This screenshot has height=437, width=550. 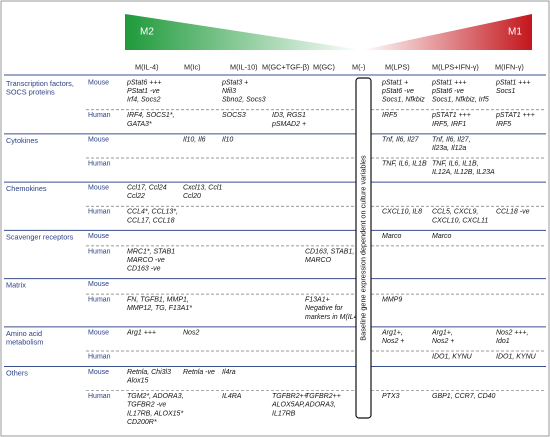 What do you see at coordinates (232, 396) in the screenshot?
I see `cell-text: IL4RA` at bounding box center [232, 396].